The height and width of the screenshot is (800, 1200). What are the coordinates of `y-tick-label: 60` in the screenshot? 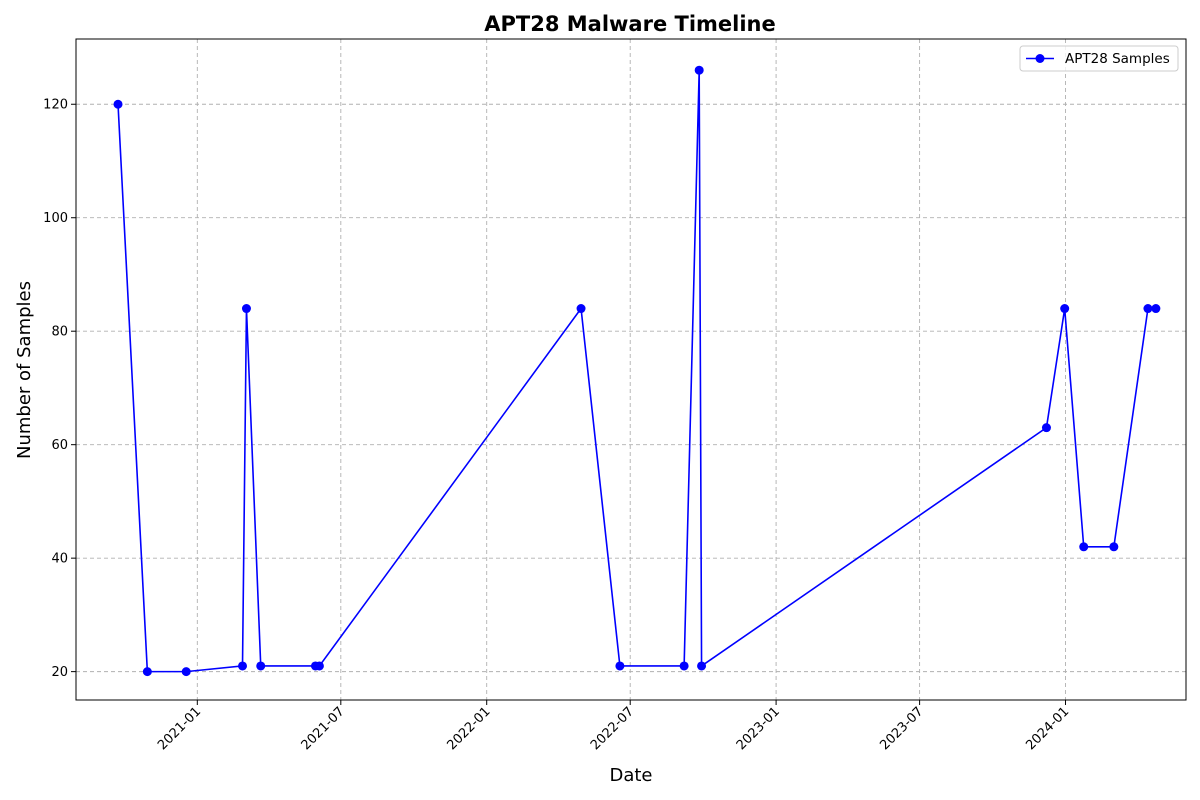 It's located at (59, 445).